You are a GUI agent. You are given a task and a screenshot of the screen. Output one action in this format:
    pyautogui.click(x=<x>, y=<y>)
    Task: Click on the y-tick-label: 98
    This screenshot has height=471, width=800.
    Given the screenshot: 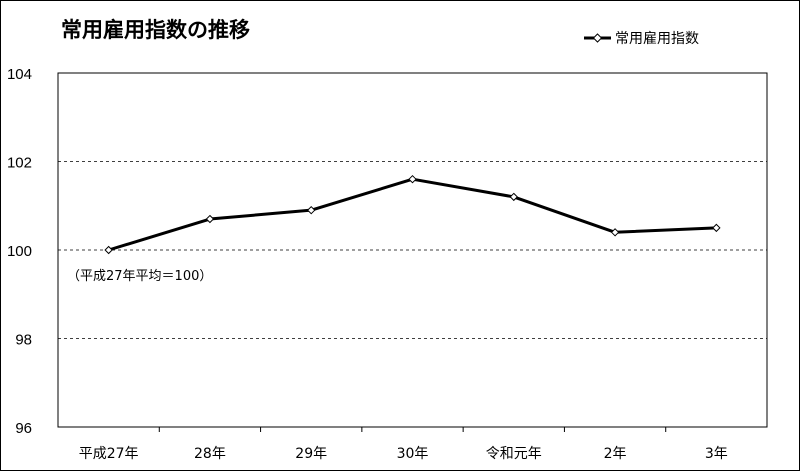 What is the action you would take?
    pyautogui.click(x=23, y=340)
    